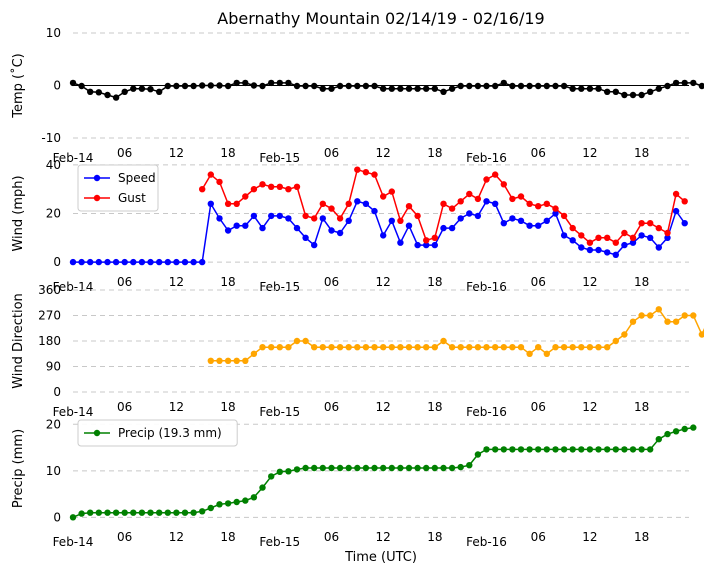 This screenshot has width=704, height=573. I want to click on dir-y-tick-label: 180, so click(49, 341).